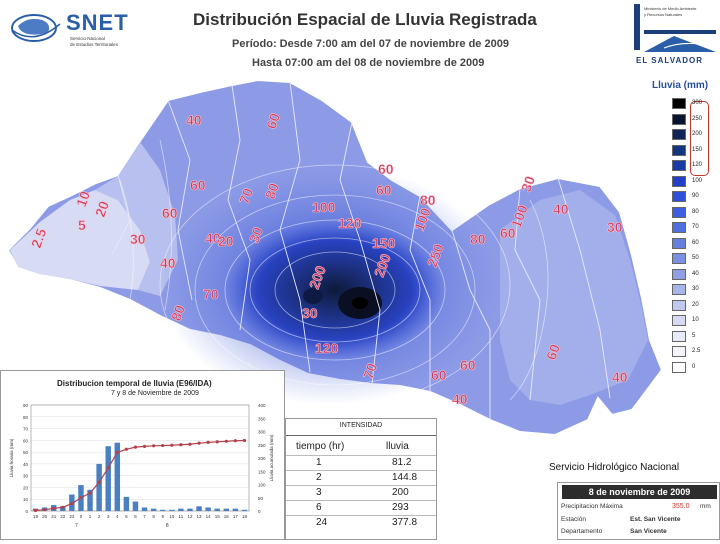 Image resolution: width=720 pixels, height=544 pixels. What do you see at coordinates (135, 516) in the screenshot?
I see `chart-x-tick: 6` at bounding box center [135, 516].